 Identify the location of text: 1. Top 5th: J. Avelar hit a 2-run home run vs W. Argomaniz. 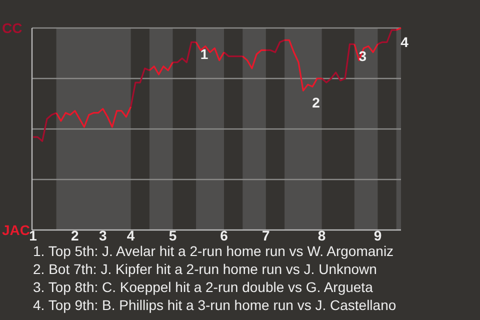
(213, 251).